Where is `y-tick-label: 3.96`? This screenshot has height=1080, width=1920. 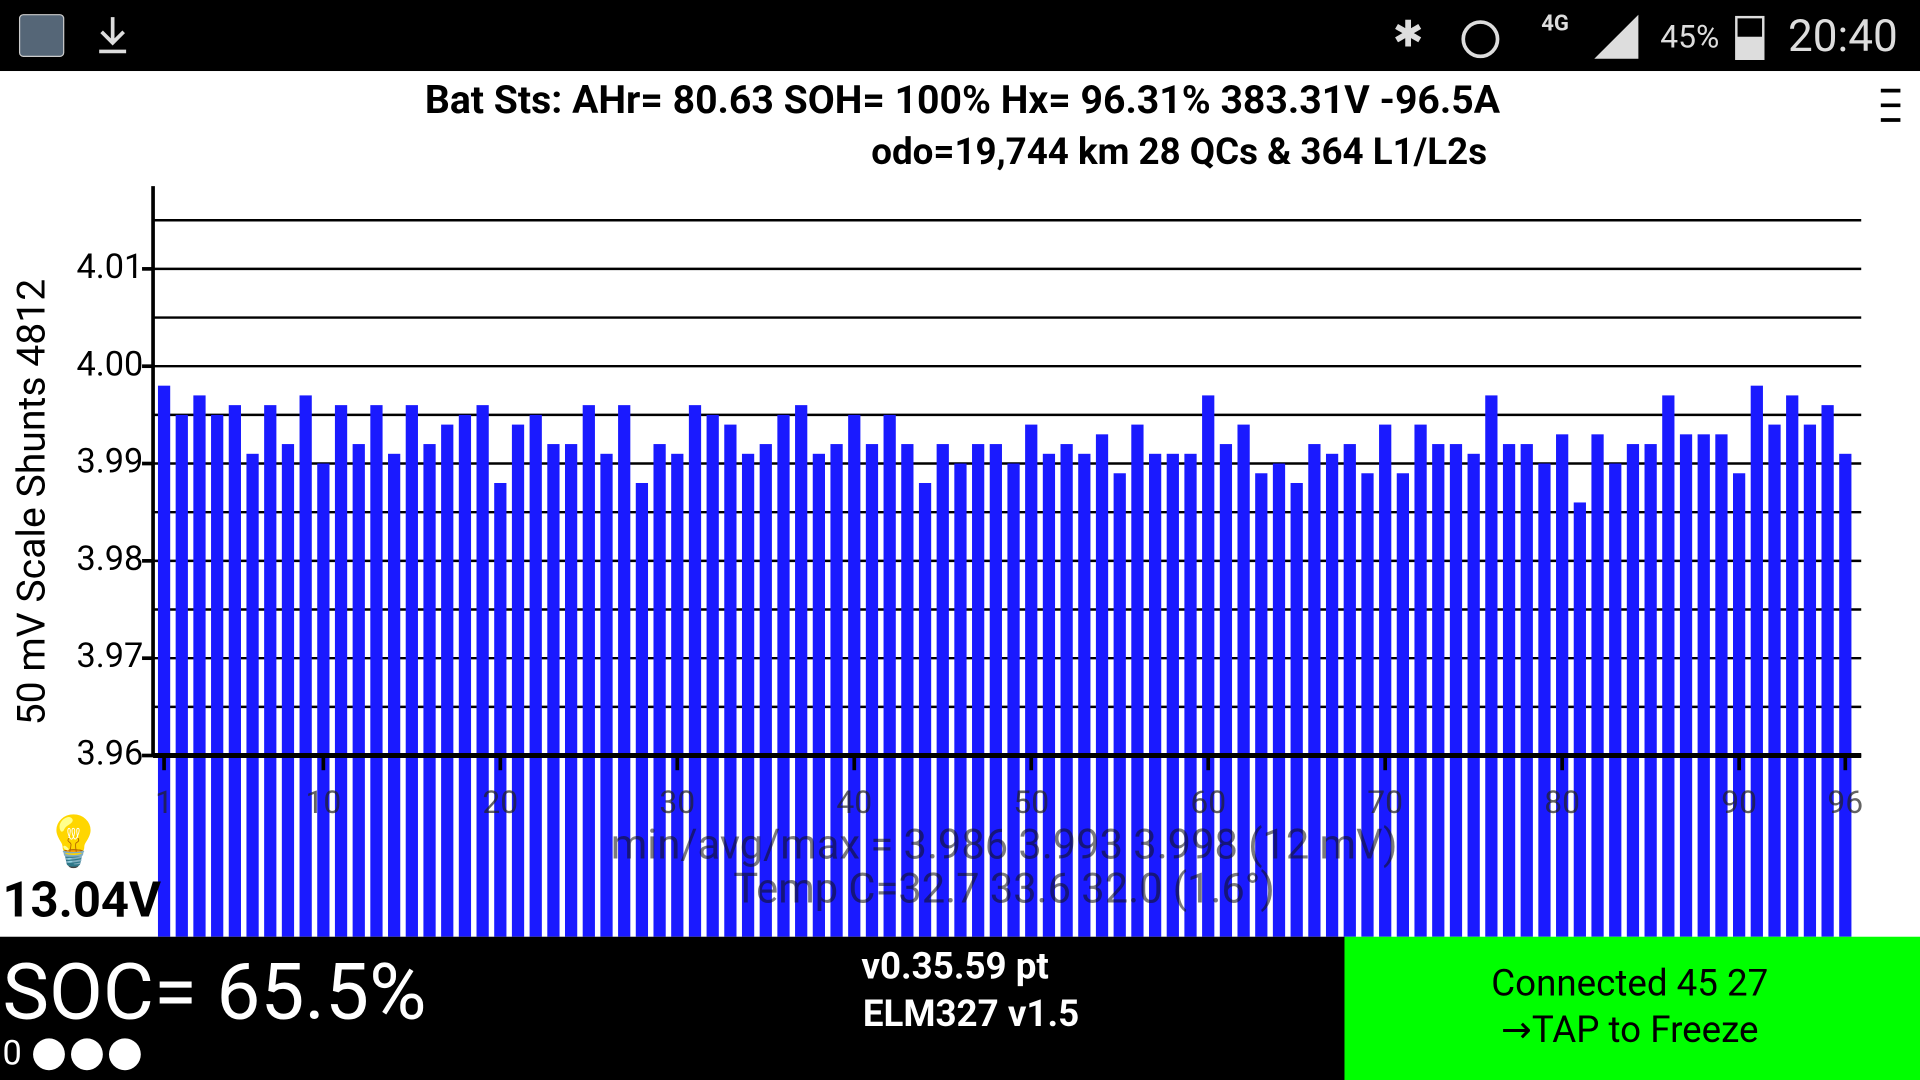
y-tick-label: 3.96 is located at coordinates (109, 754).